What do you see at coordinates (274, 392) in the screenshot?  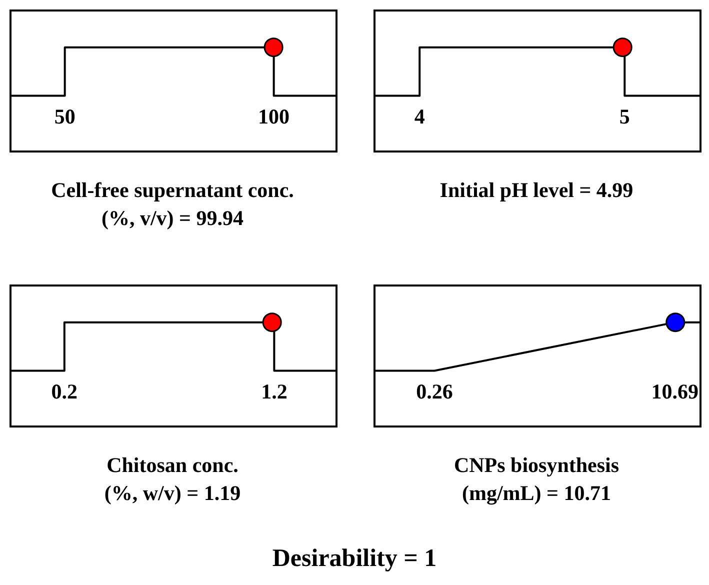 I see `x-tick-label: 1.2` at bounding box center [274, 392].